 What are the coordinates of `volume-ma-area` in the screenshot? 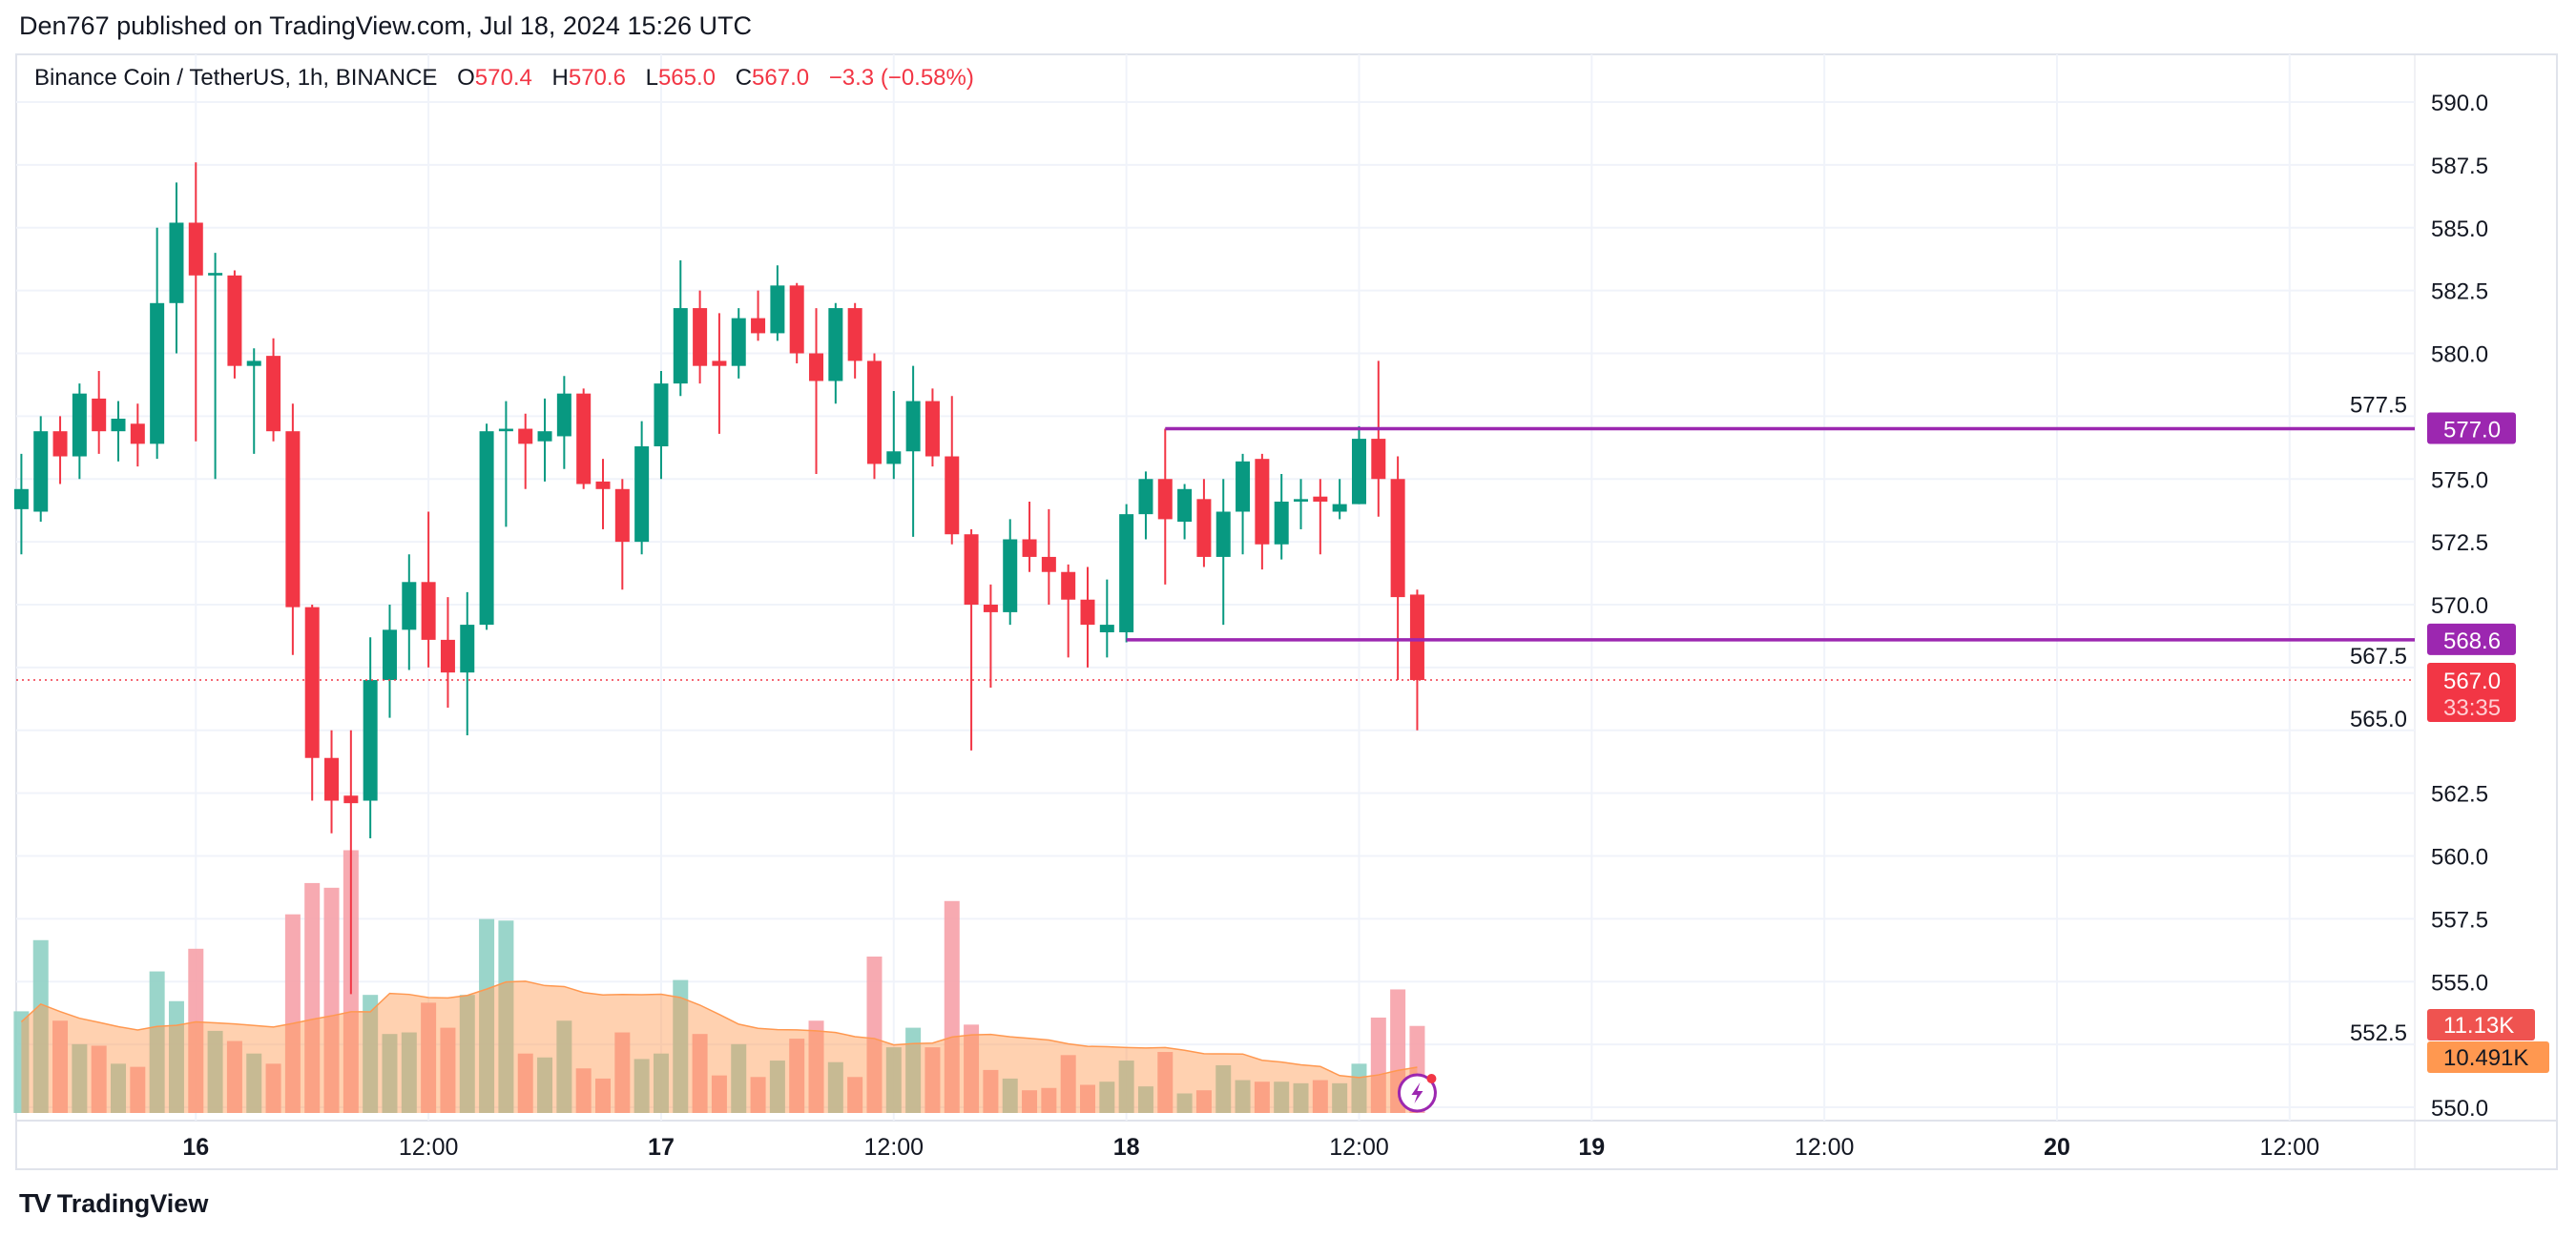 It's located at (719, 1046).